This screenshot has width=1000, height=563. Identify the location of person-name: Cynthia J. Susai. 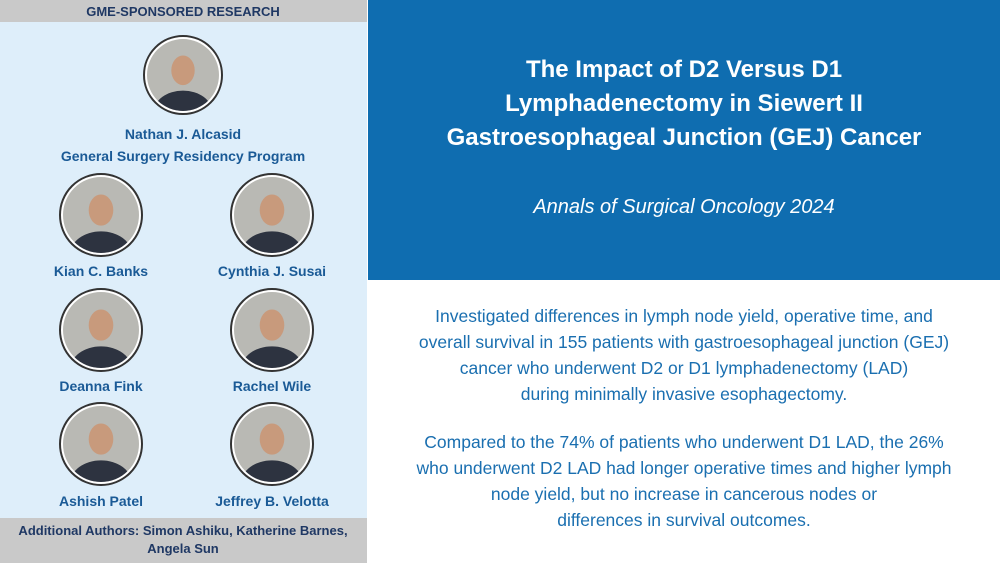
(272, 271).